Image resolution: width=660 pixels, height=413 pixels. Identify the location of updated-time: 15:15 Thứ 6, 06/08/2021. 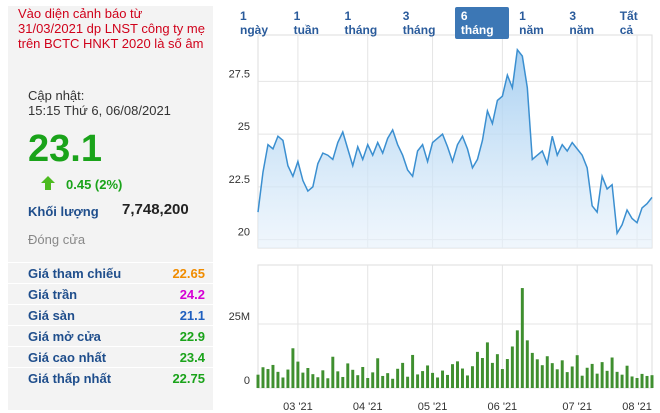
(99, 110).